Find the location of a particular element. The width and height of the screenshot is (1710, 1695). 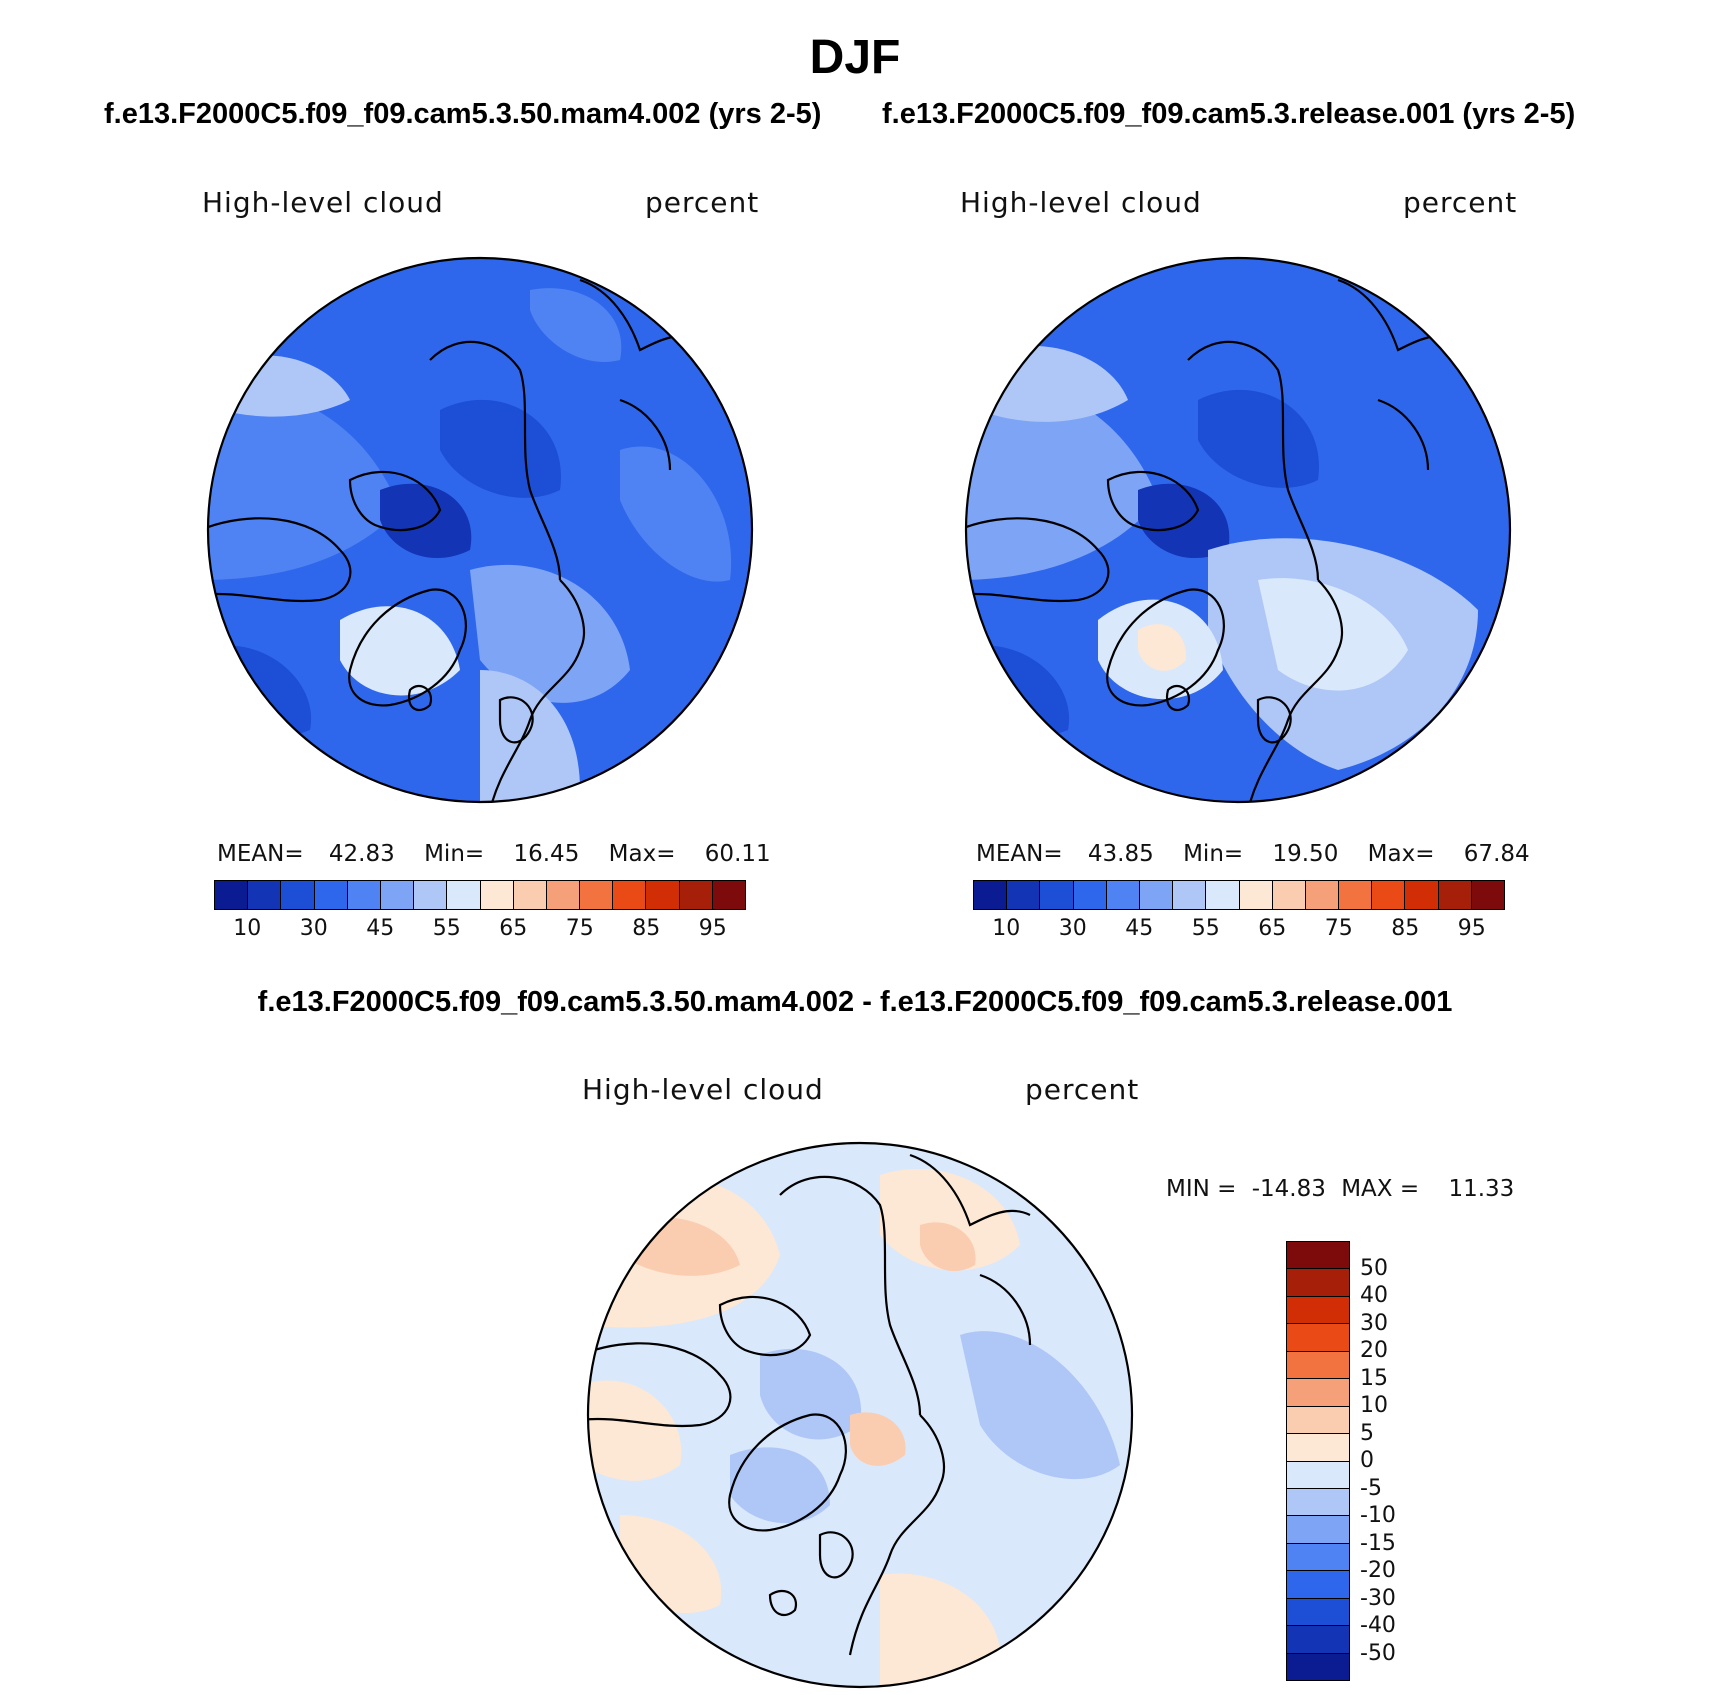

colorbar-tick-label: 10 is located at coordinates (247, 928).